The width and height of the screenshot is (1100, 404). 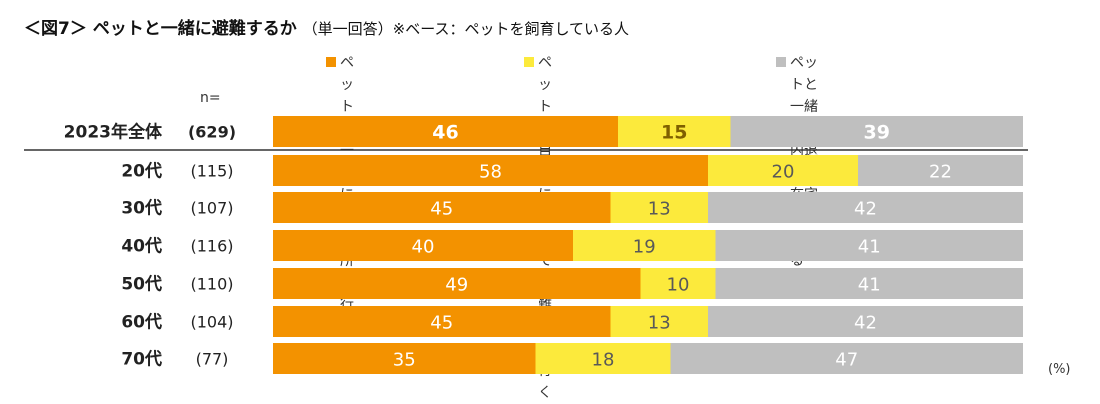 I want to click on data-label: 35, so click(x=404, y=360).